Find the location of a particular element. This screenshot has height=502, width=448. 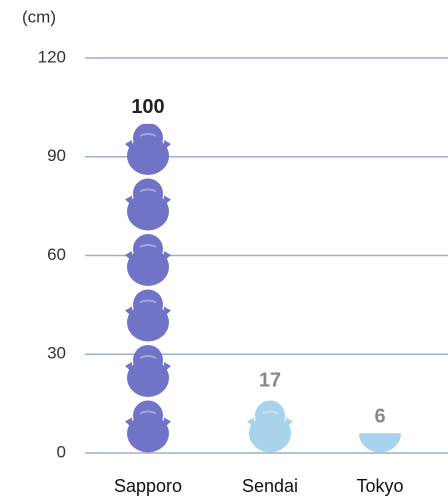

y-axis-label: (cm) is located at coordinates (39, 16).